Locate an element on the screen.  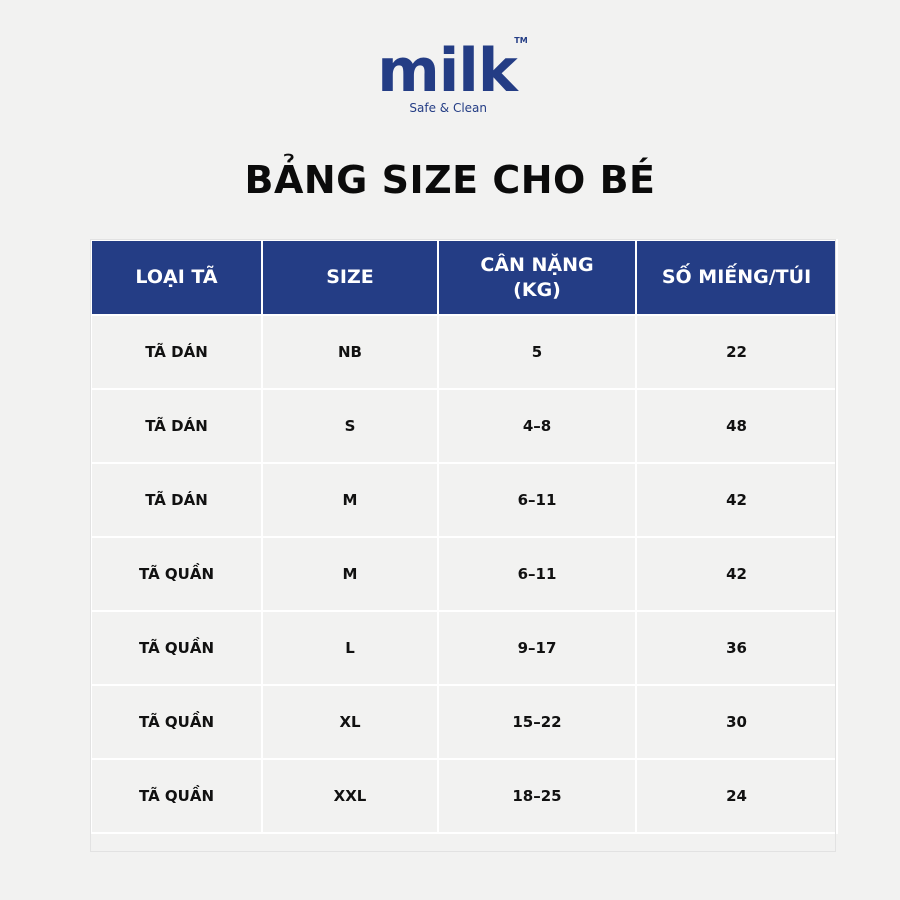
cell-weight: 9–17 is located at coordinates (537, 648).